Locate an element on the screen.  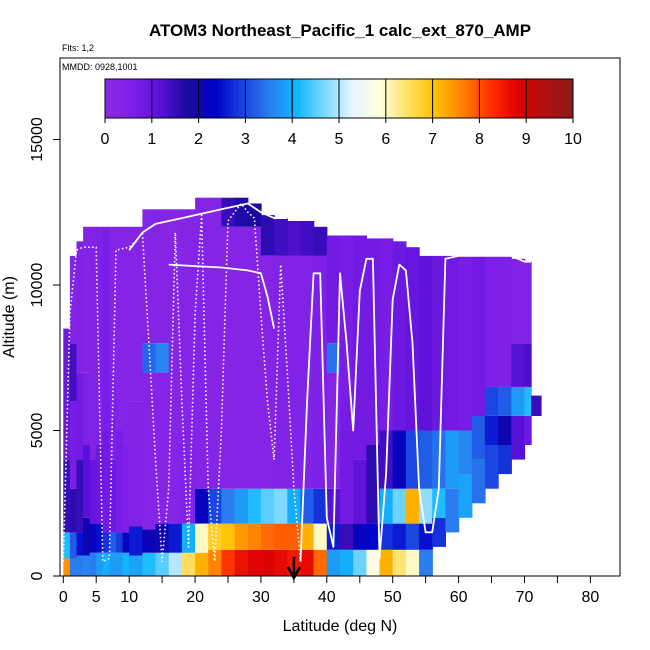
x-tick-label: 20 is located at coordinates (195, 597).